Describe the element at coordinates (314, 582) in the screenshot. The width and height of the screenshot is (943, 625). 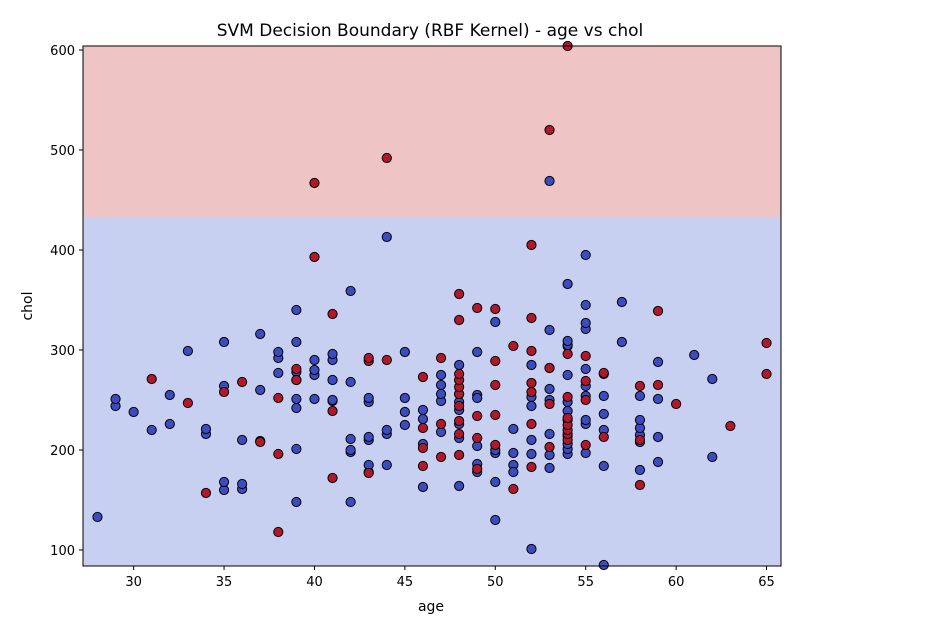
I see `x-tick-label: 40` at that location.